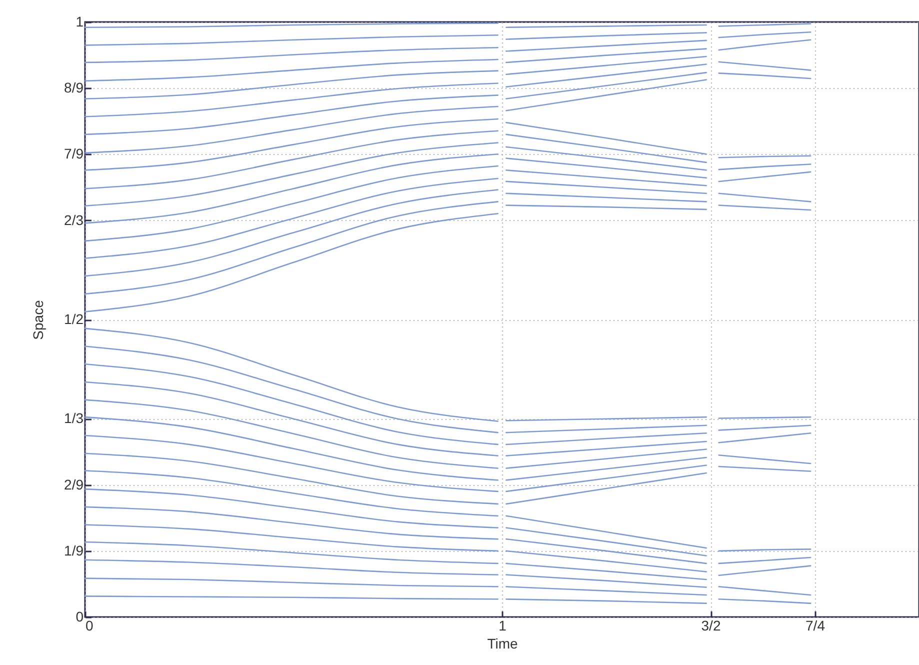 This screenshot has width=919, height=665. I want to click on y-tick-label: 8/9, so click(74, 88).